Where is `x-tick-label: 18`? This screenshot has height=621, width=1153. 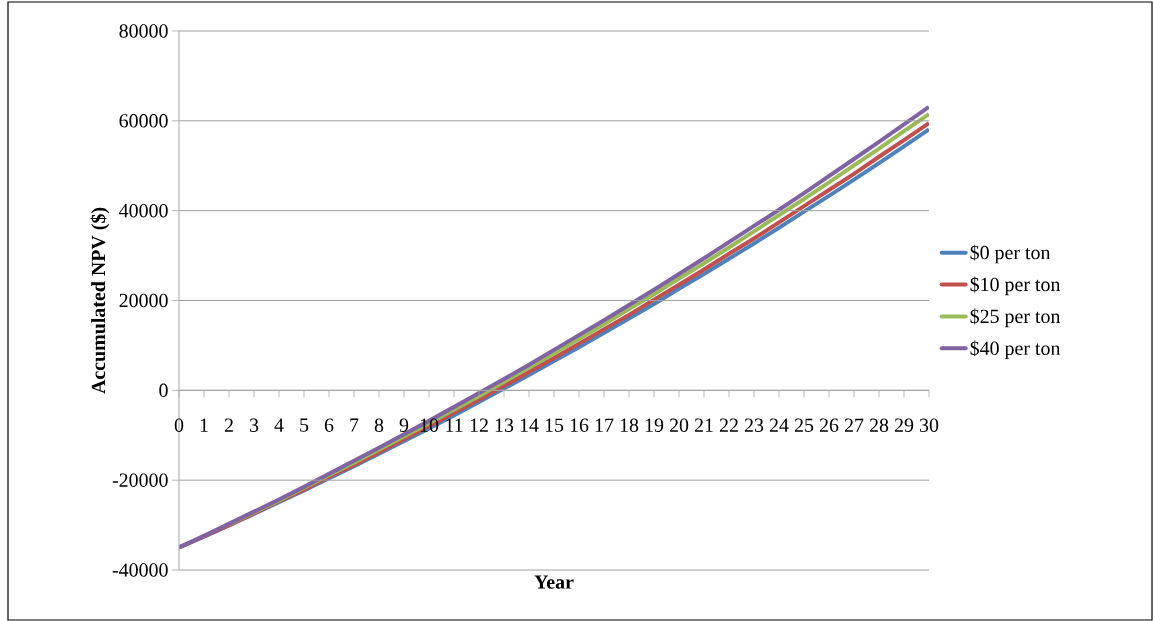 x-tick-label: 18 is located at coordinates (629, 425).